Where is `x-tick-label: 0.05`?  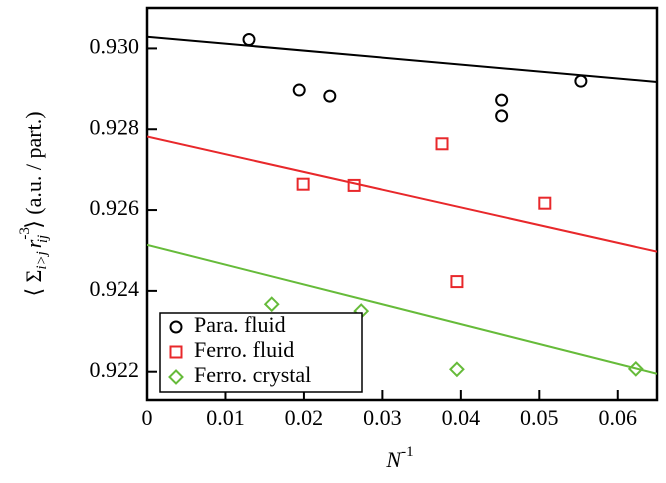
x-tick-label: 0.05 is located at coordinates (539, 417).